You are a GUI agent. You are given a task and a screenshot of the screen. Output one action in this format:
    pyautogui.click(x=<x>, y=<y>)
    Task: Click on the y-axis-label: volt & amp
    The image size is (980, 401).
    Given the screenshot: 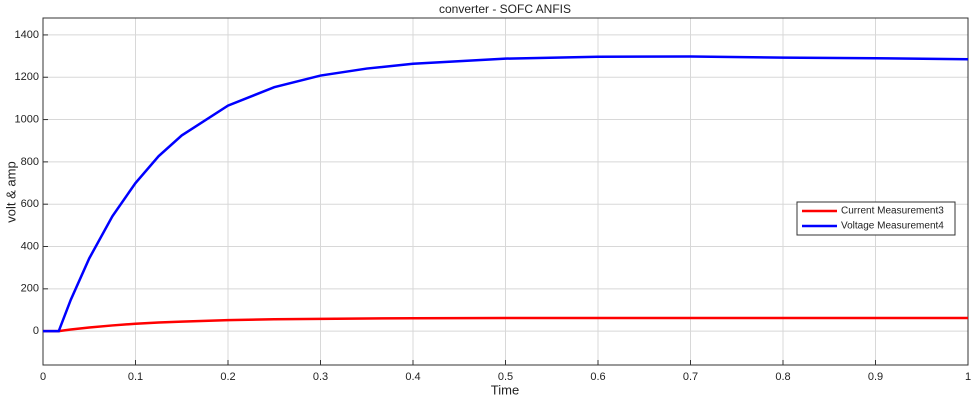 What is the action you would take?
    pyautogui.click(x=10, y=191)
    